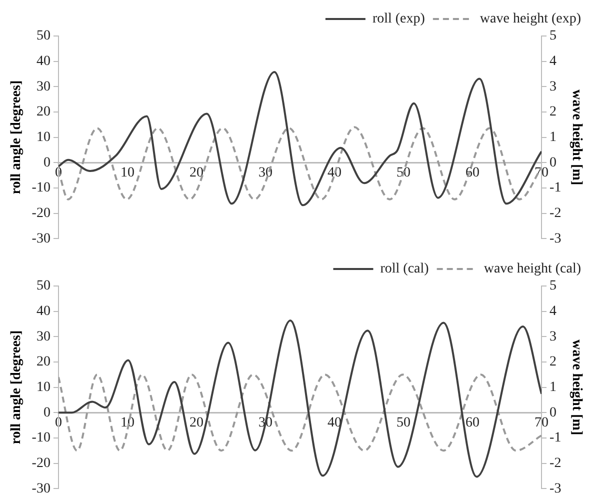  What do you see at coordinates (58, 423) in the screenshot?
I see `x-tick-label: 0` at bounding box center [58, 423].